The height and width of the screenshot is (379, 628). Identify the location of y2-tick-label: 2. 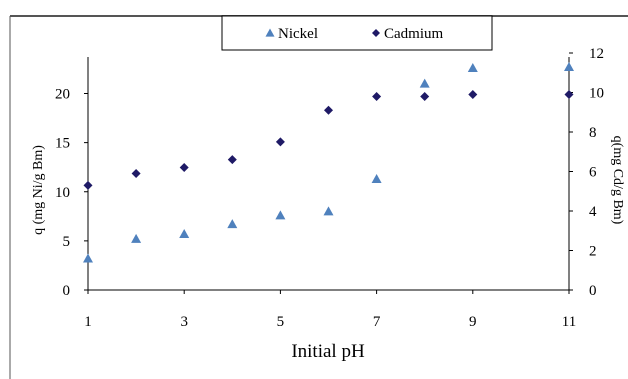
(593, 252).